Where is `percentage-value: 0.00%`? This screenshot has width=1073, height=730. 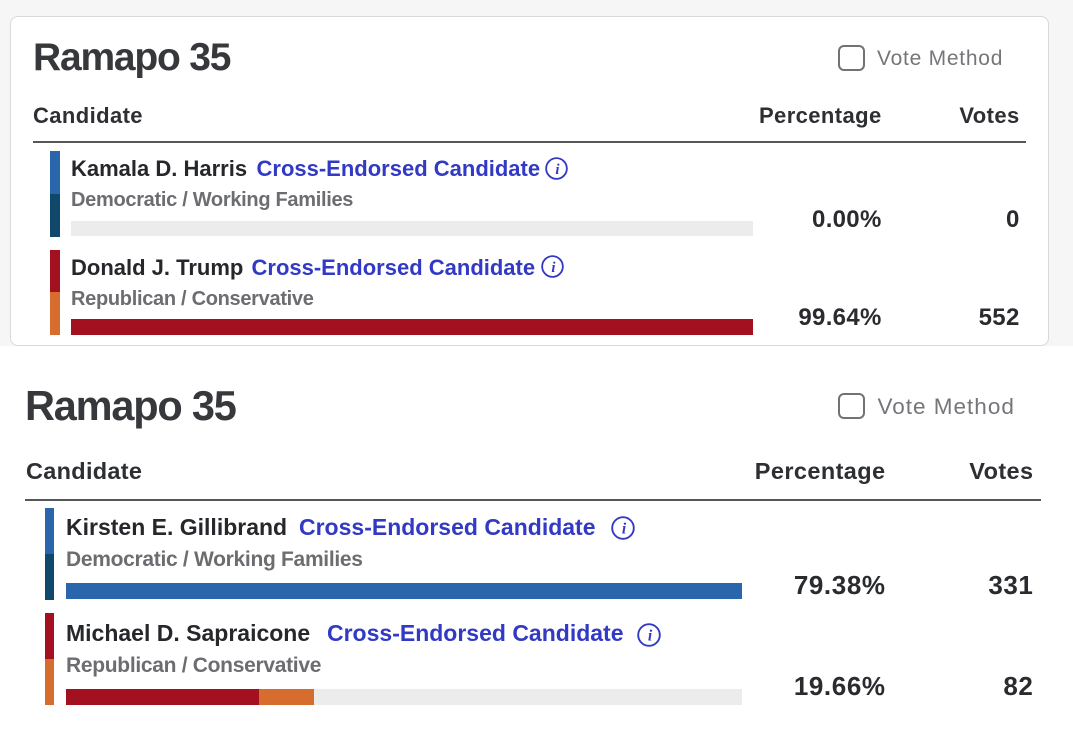
percentage-value: 0.00% is located at coordinates (847, 219).